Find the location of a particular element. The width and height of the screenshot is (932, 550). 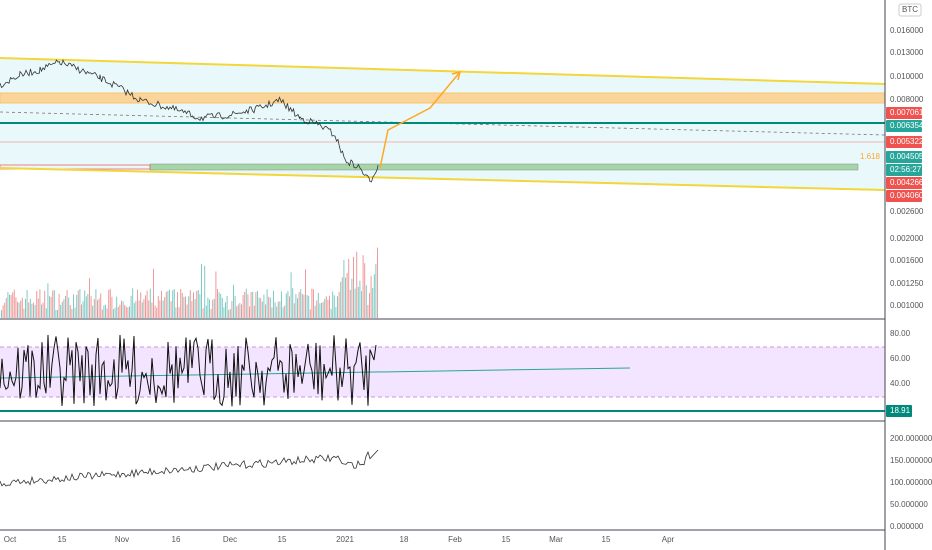

unit-label: BTC is located at coordinates (910, 9).